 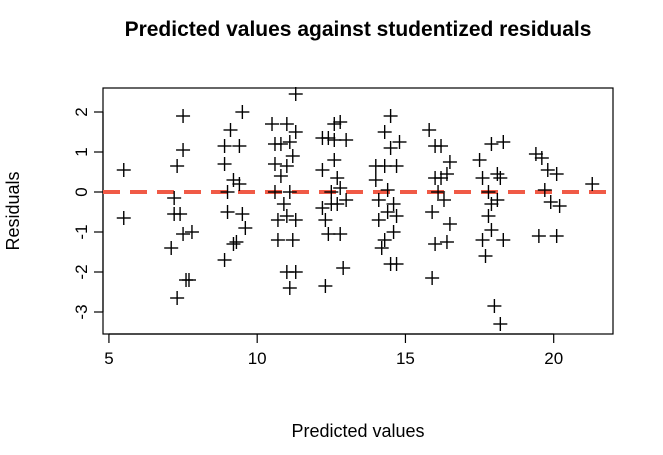 What do you see at coordinates (81, 311) in the screenshot?
I see `y-tick-label: -3` at bounding box center [81, 311].